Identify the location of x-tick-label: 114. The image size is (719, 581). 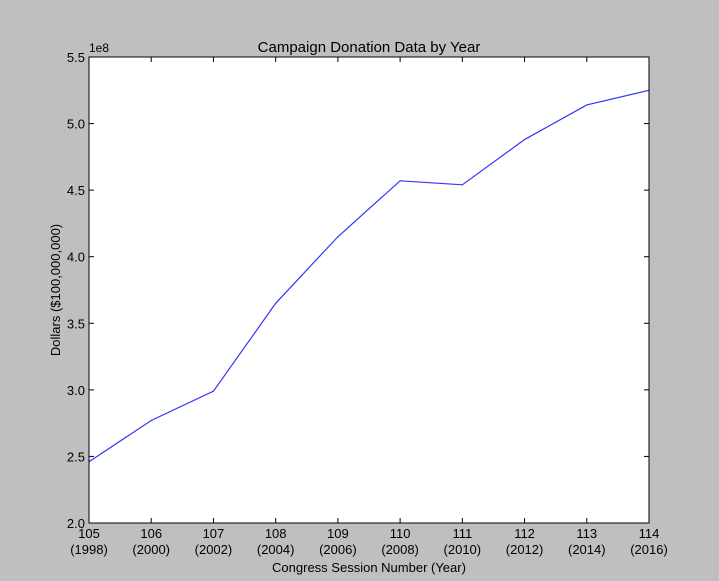
(649, 533).